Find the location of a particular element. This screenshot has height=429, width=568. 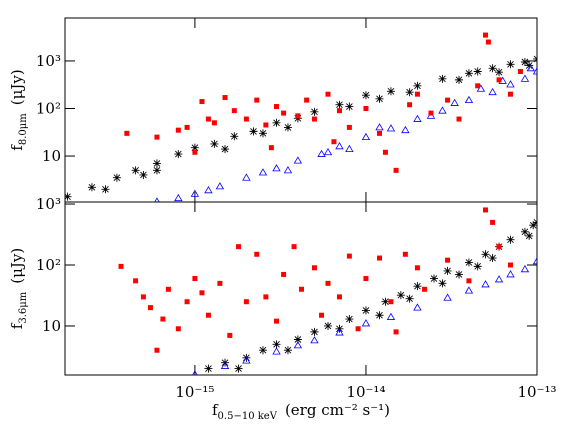

x-tick-label: 10⁻¹⁴ is located at coordinates (365, 392).